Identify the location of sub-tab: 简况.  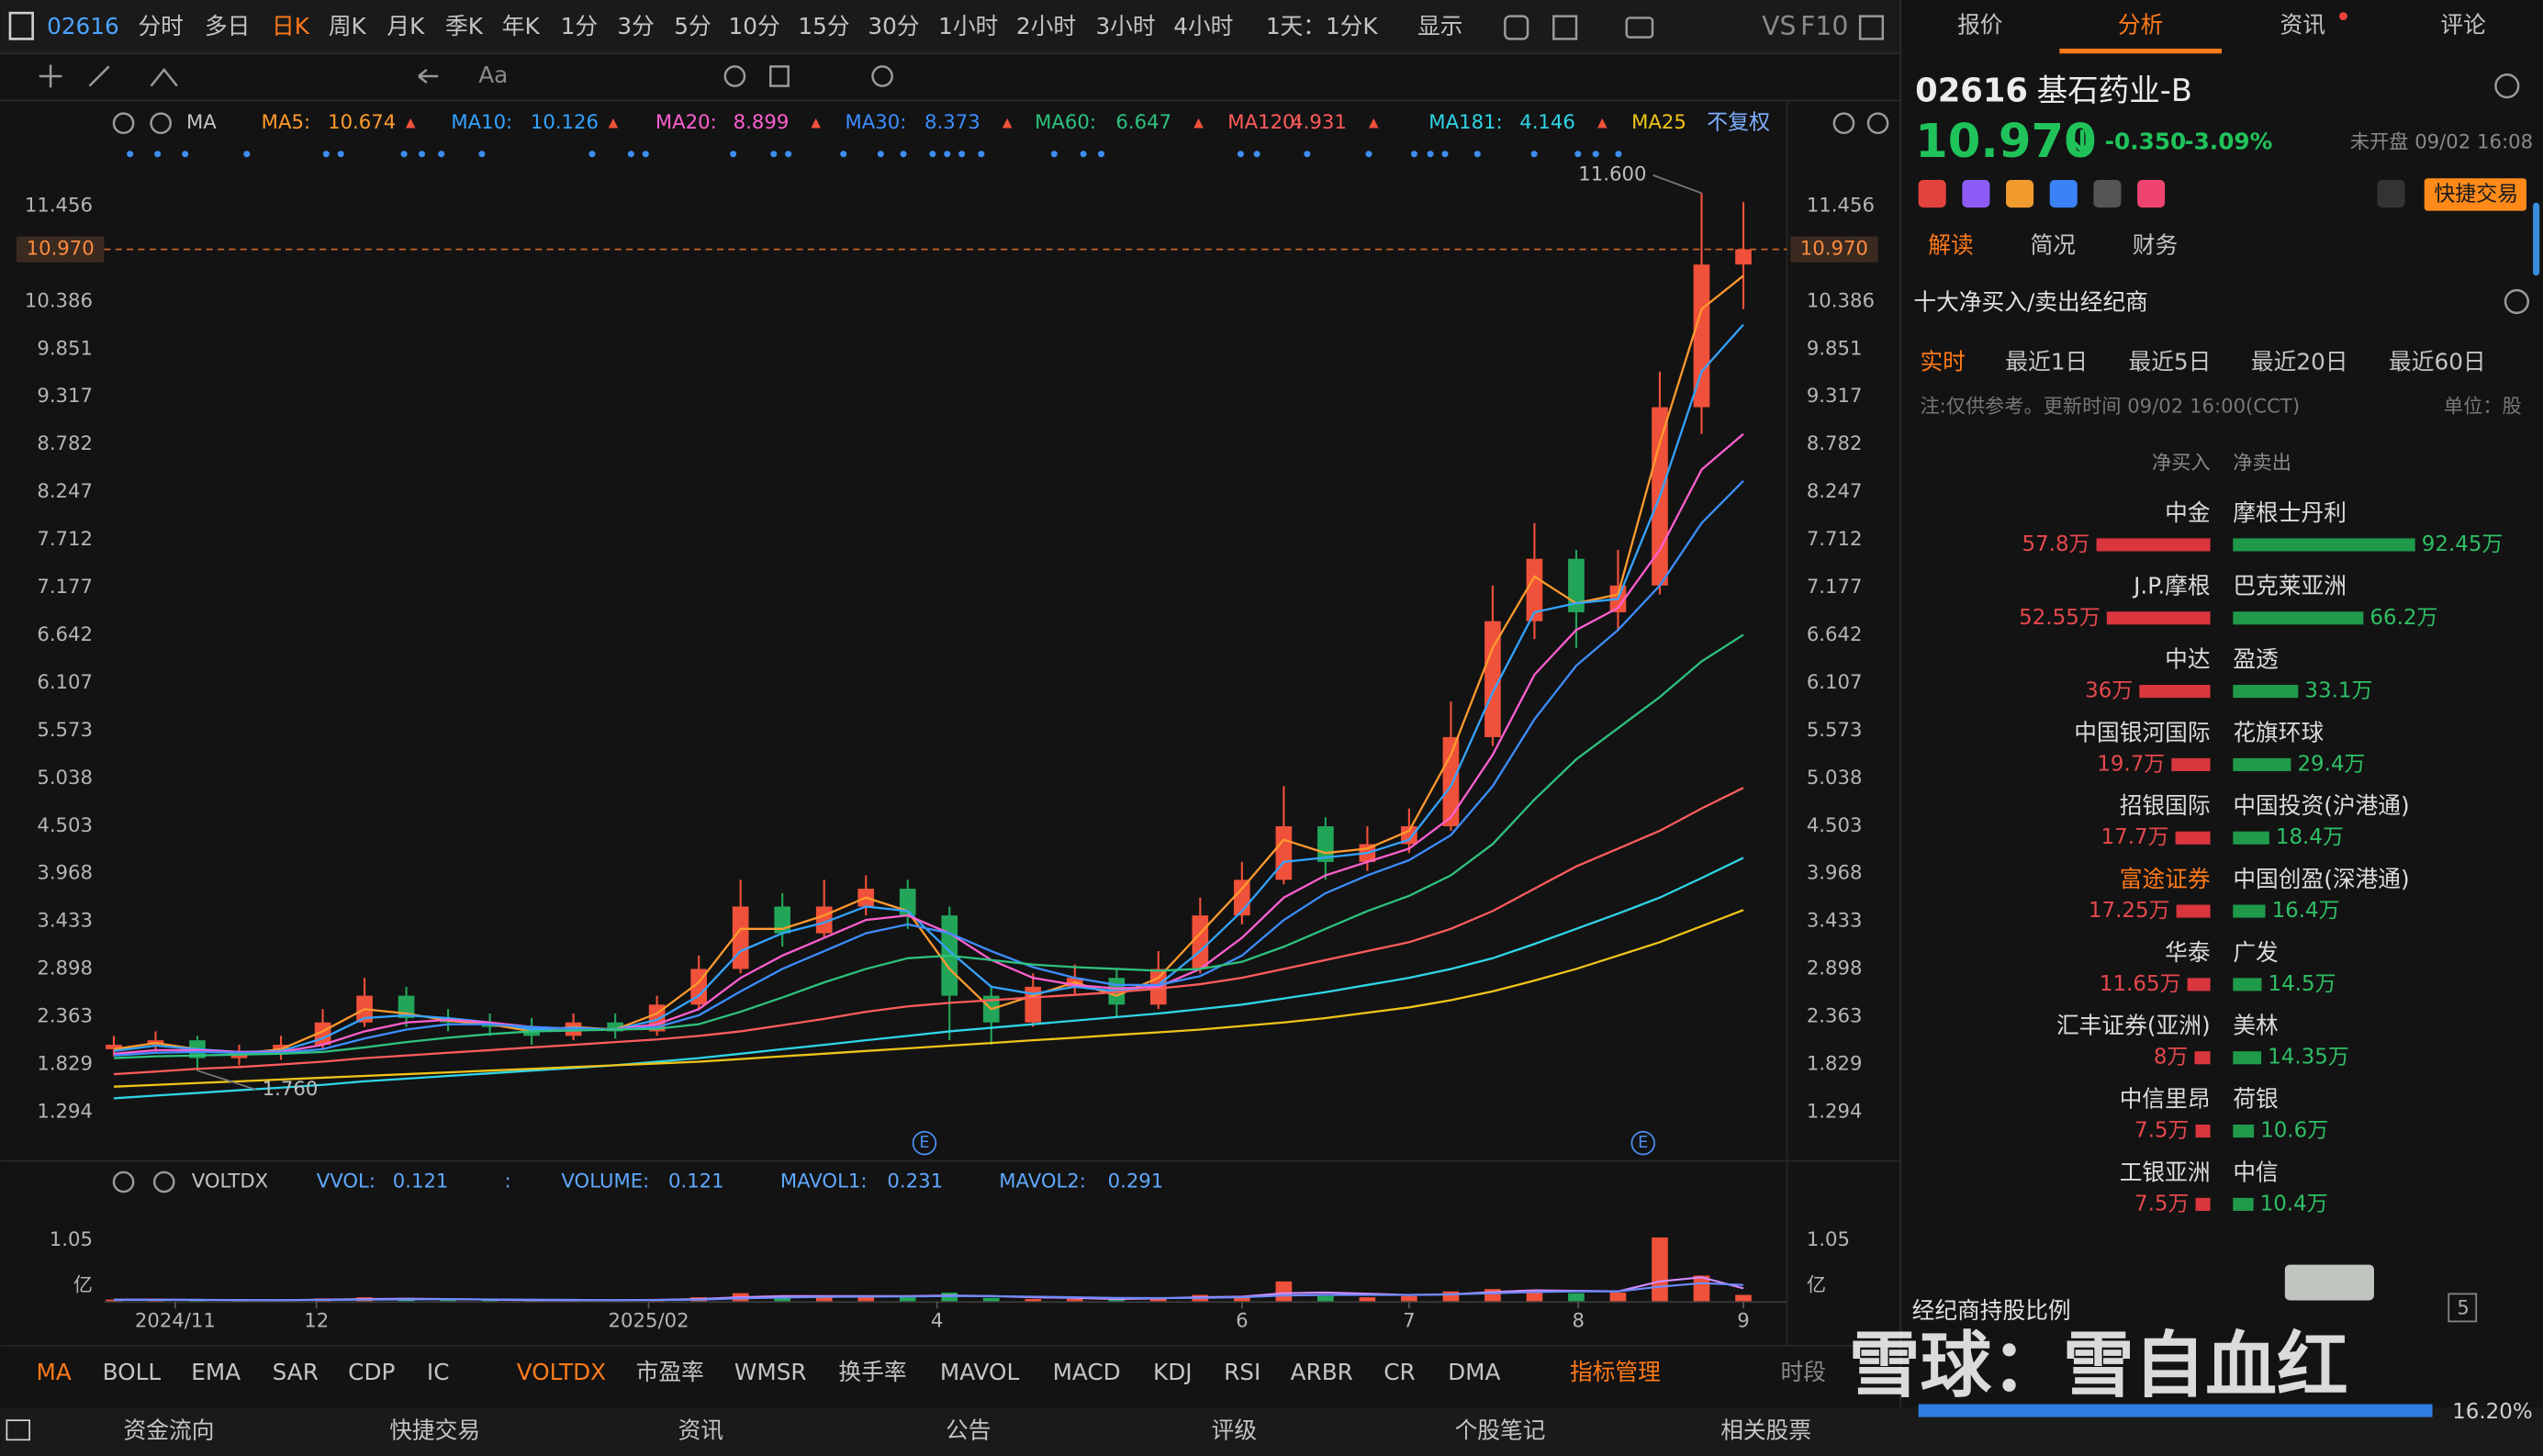
(2053, 244).